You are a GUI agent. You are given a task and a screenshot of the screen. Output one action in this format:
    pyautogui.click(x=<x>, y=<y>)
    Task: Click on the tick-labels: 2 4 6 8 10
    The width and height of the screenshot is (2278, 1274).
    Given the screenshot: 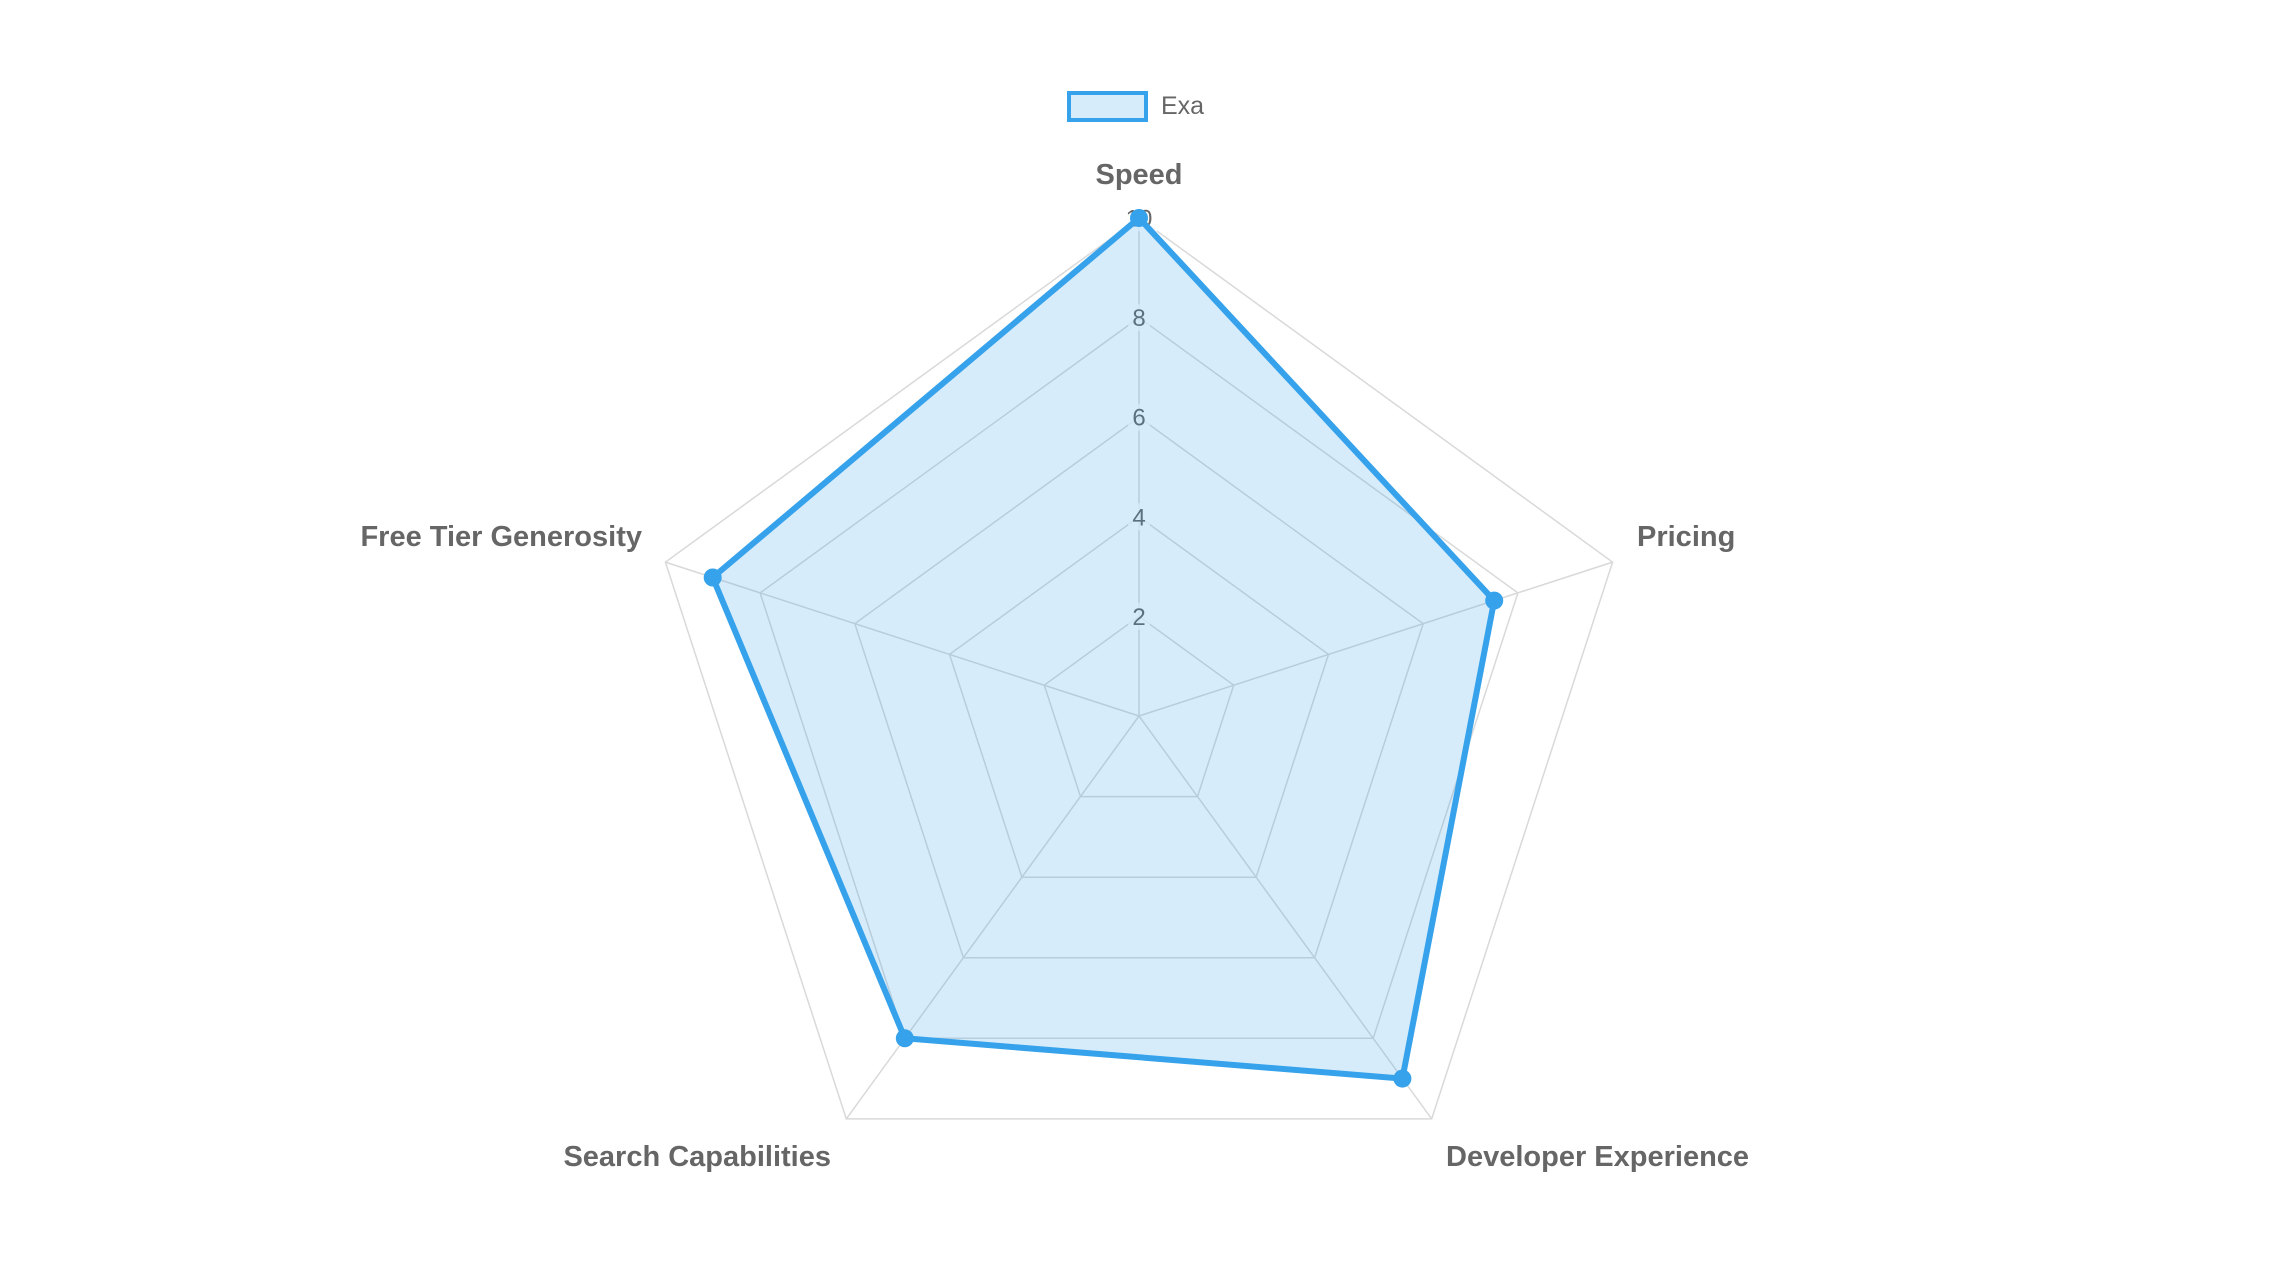 What is the action you would take?
    pyautogui.click(x=1139, y=417)
    